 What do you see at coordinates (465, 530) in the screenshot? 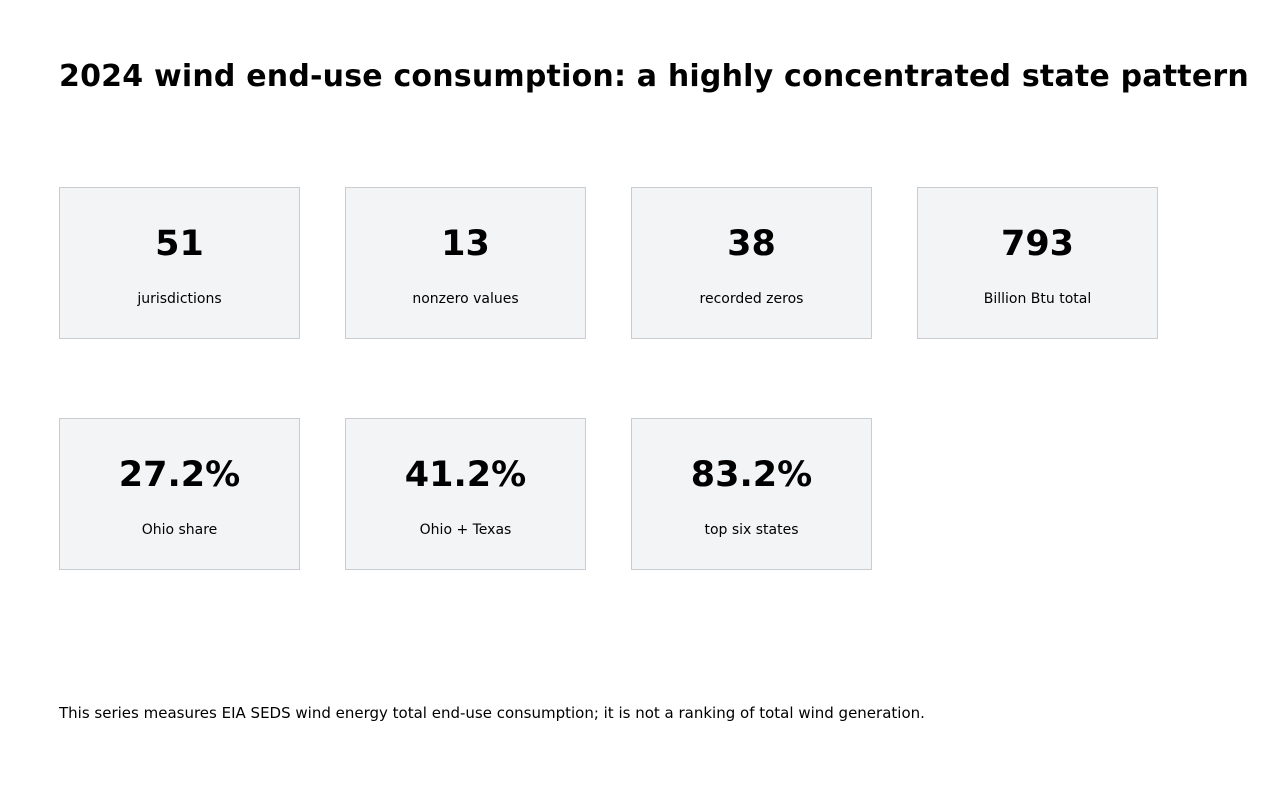
I see `kpi-label: Ohio + Texas` at bounding box center [465, 530].